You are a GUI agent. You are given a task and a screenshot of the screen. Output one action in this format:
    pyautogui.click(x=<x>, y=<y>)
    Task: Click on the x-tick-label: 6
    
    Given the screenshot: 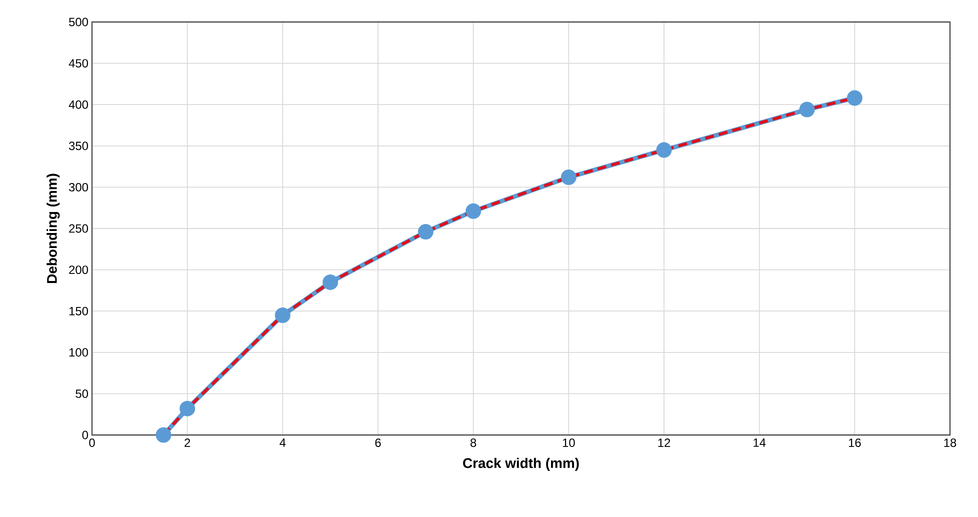 What is the action you would take?
    pyautogui.click(x=378, y=442)
    